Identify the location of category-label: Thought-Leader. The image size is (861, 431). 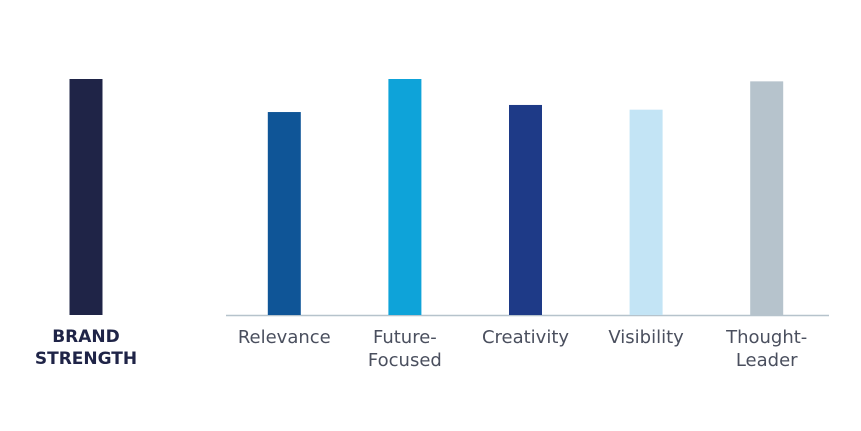
(767, 349).